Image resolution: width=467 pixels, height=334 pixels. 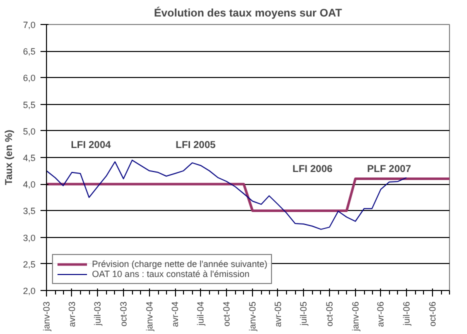 What do you see at coordinates (389, 169) in the screenshot?
I see `annotation: PLF 2007` at bounding box center [389, 169].